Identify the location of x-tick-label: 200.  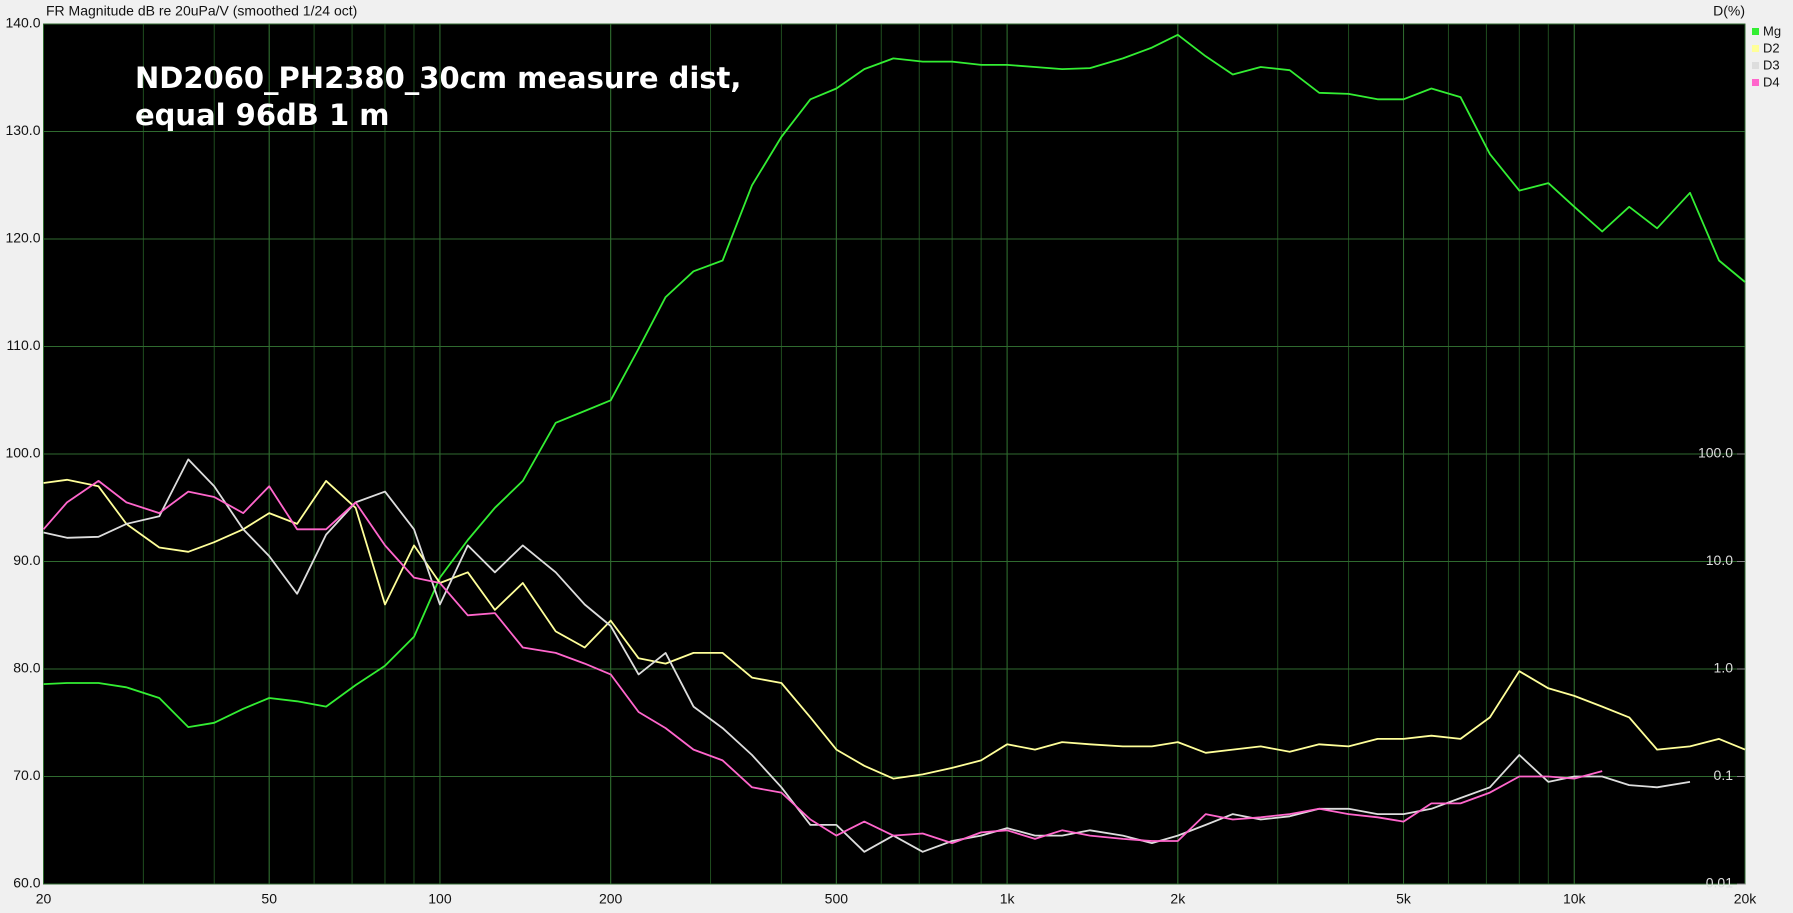
(611, 899).